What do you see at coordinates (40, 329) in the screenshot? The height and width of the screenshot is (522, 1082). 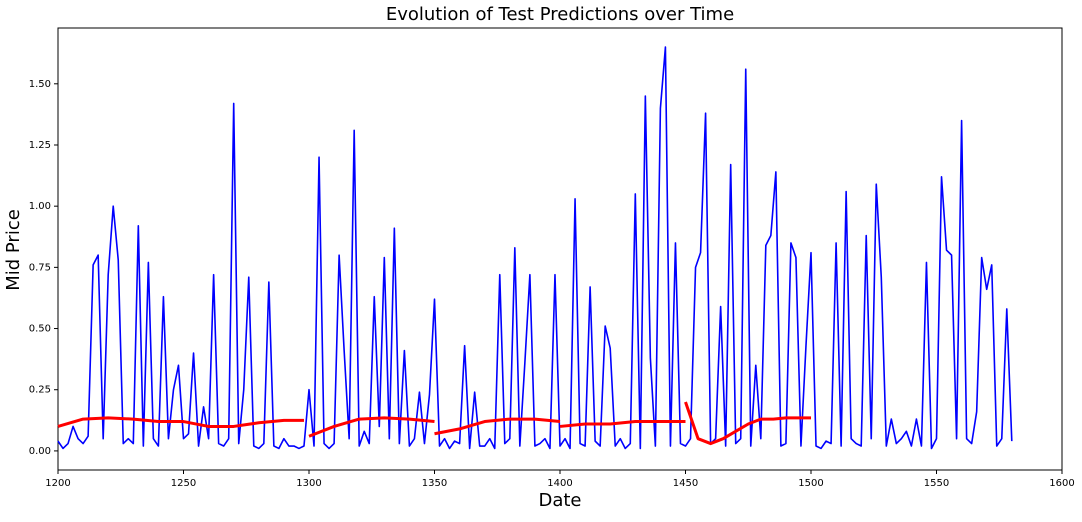 I see `y-tick-label: 0.50` at bounding box center [40, 329].